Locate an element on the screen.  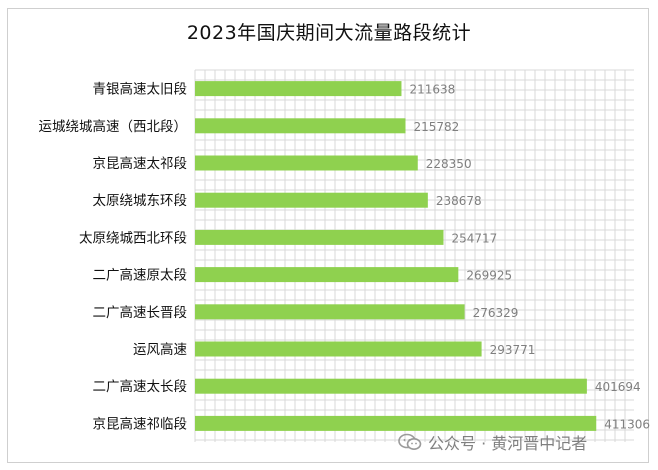
data-label: 211638 is located at coordinates (432, 90).